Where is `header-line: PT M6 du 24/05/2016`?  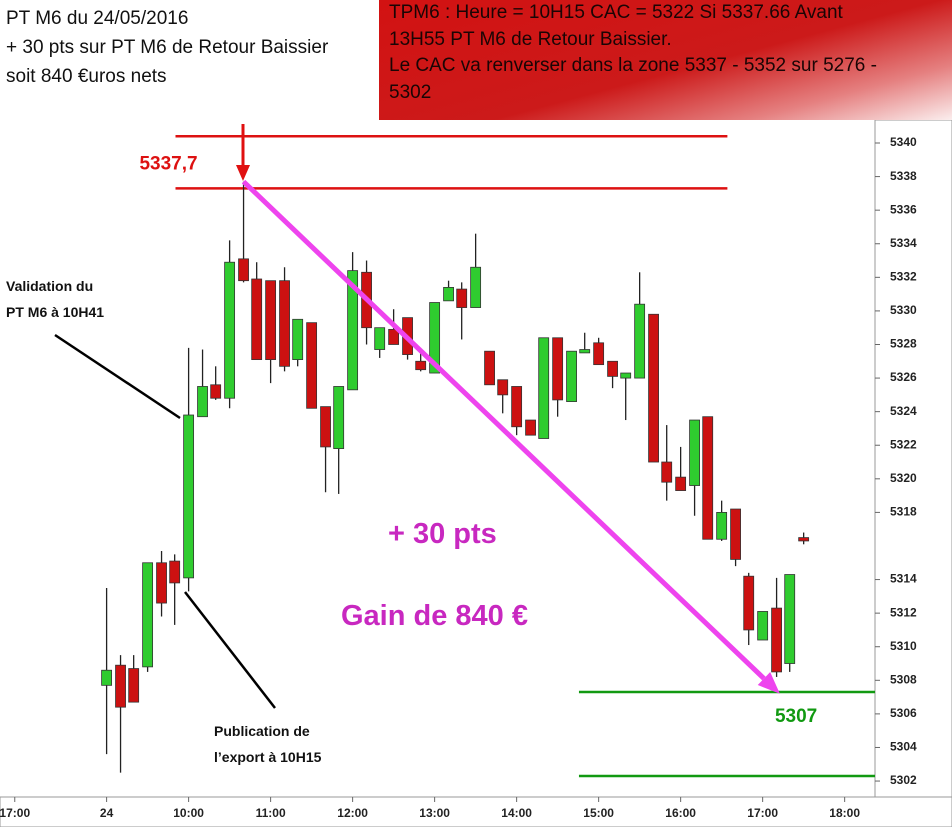 header-line: PT M6 du 24/05/2016 is located at coordinates (97, 18).